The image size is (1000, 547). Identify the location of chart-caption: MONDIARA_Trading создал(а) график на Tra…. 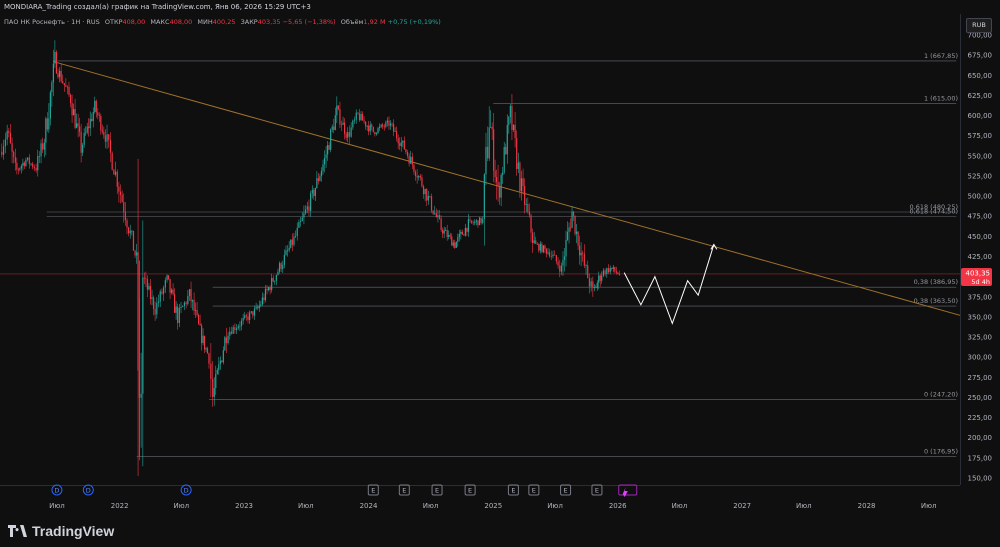
(500, 7).